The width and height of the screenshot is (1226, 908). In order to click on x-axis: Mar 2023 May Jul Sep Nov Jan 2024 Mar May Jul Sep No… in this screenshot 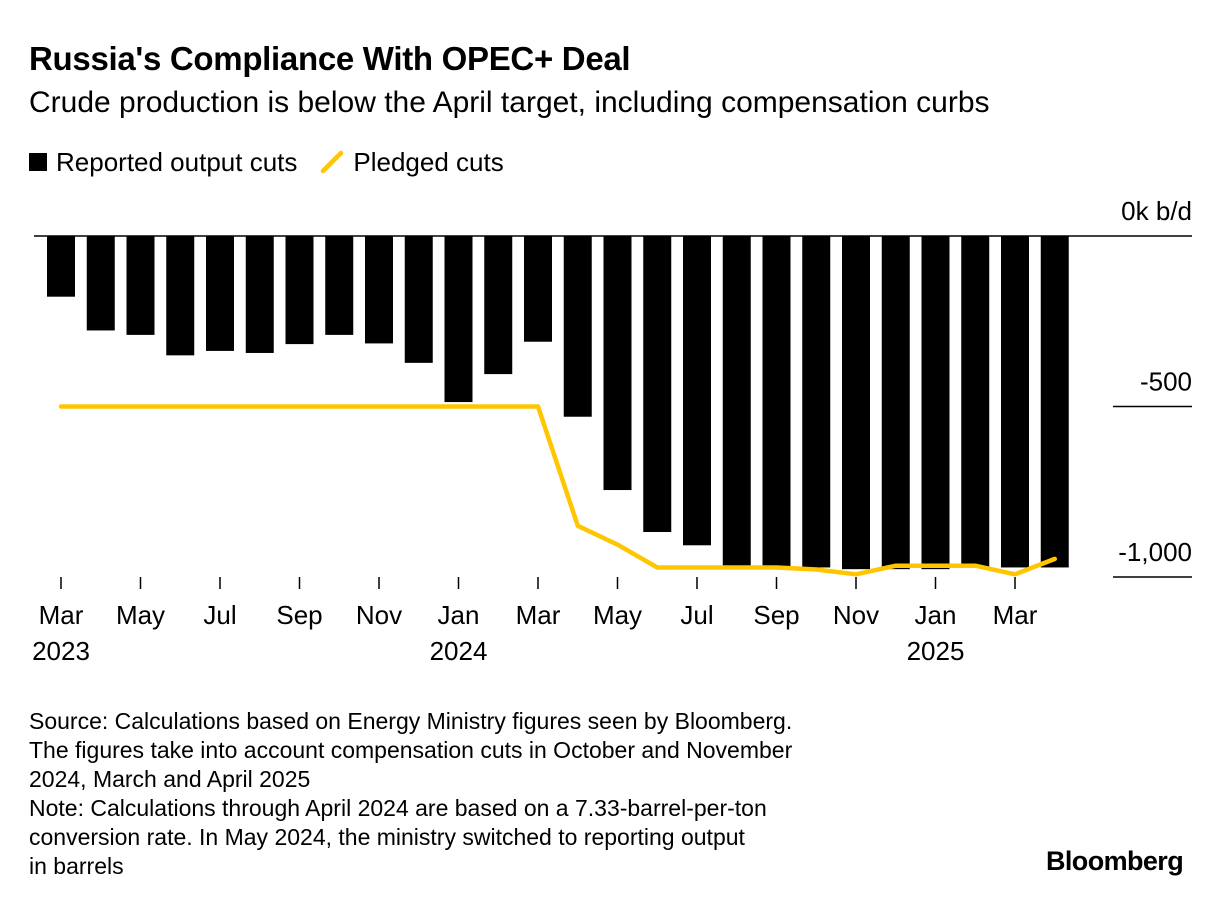, I will do `click(535, 621)`.